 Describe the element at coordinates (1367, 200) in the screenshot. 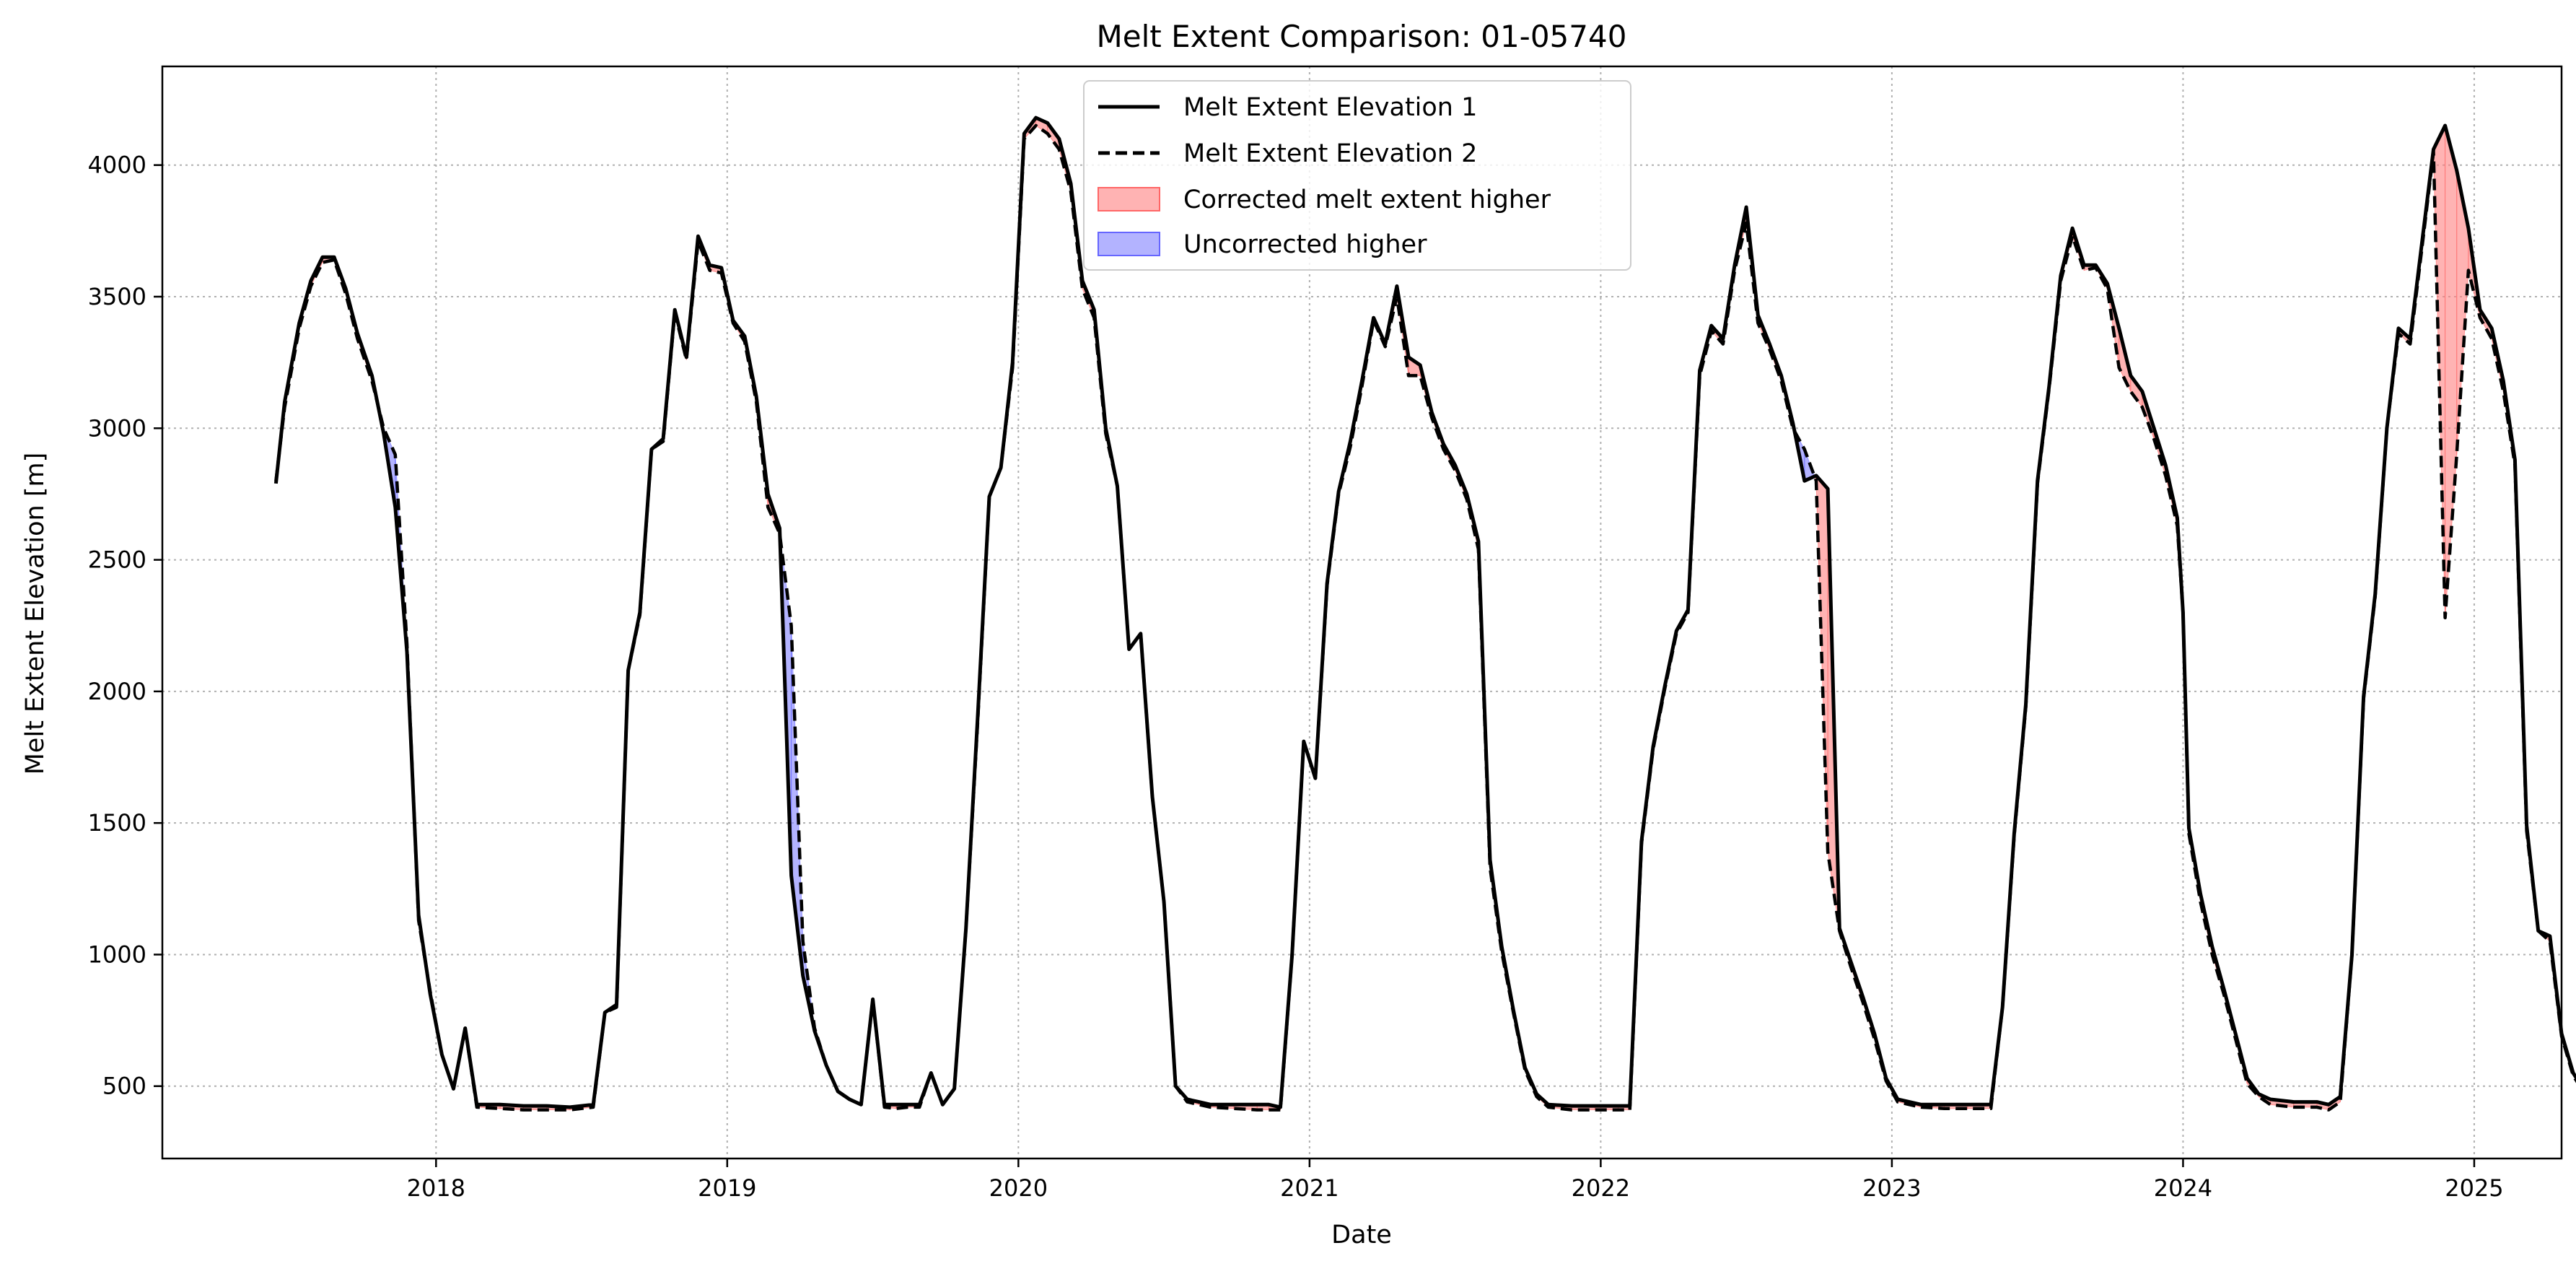

I see `legend-label-corrected-higher: Corrected melt extent higher` at that location.